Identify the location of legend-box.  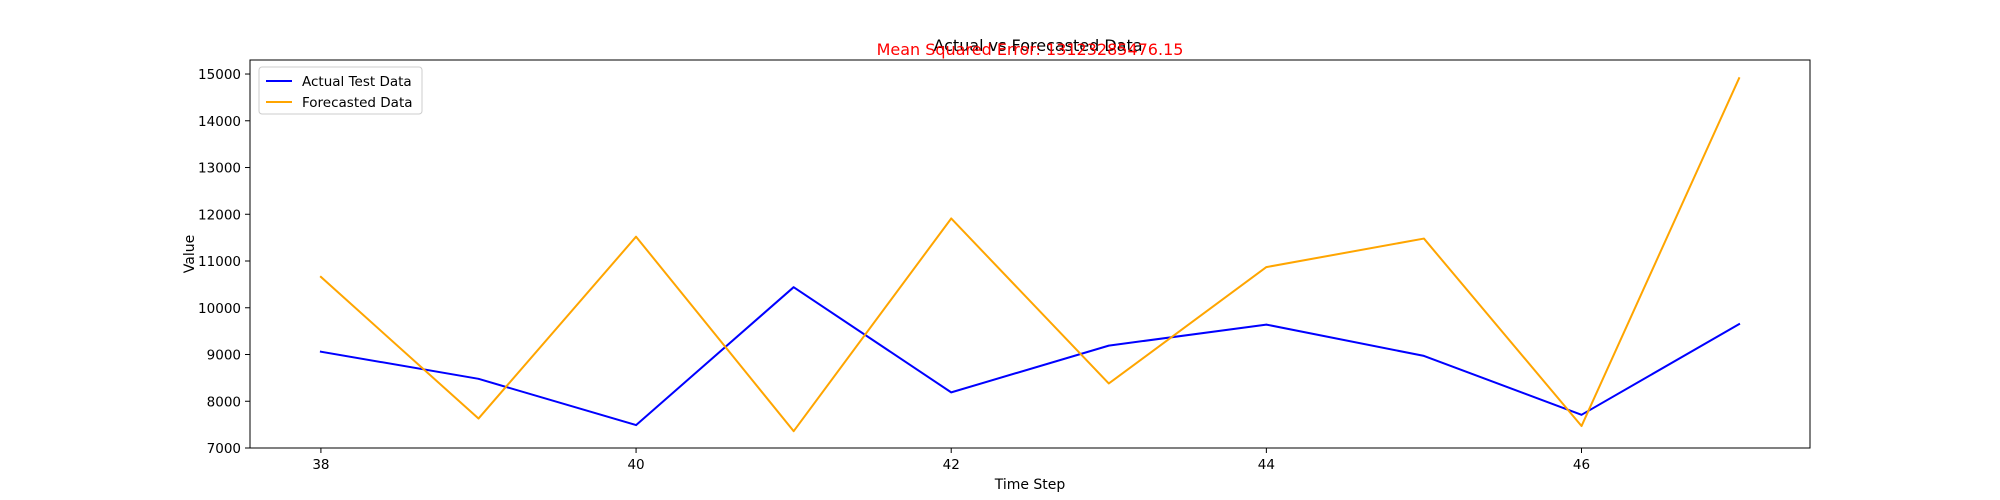
(340, 90).